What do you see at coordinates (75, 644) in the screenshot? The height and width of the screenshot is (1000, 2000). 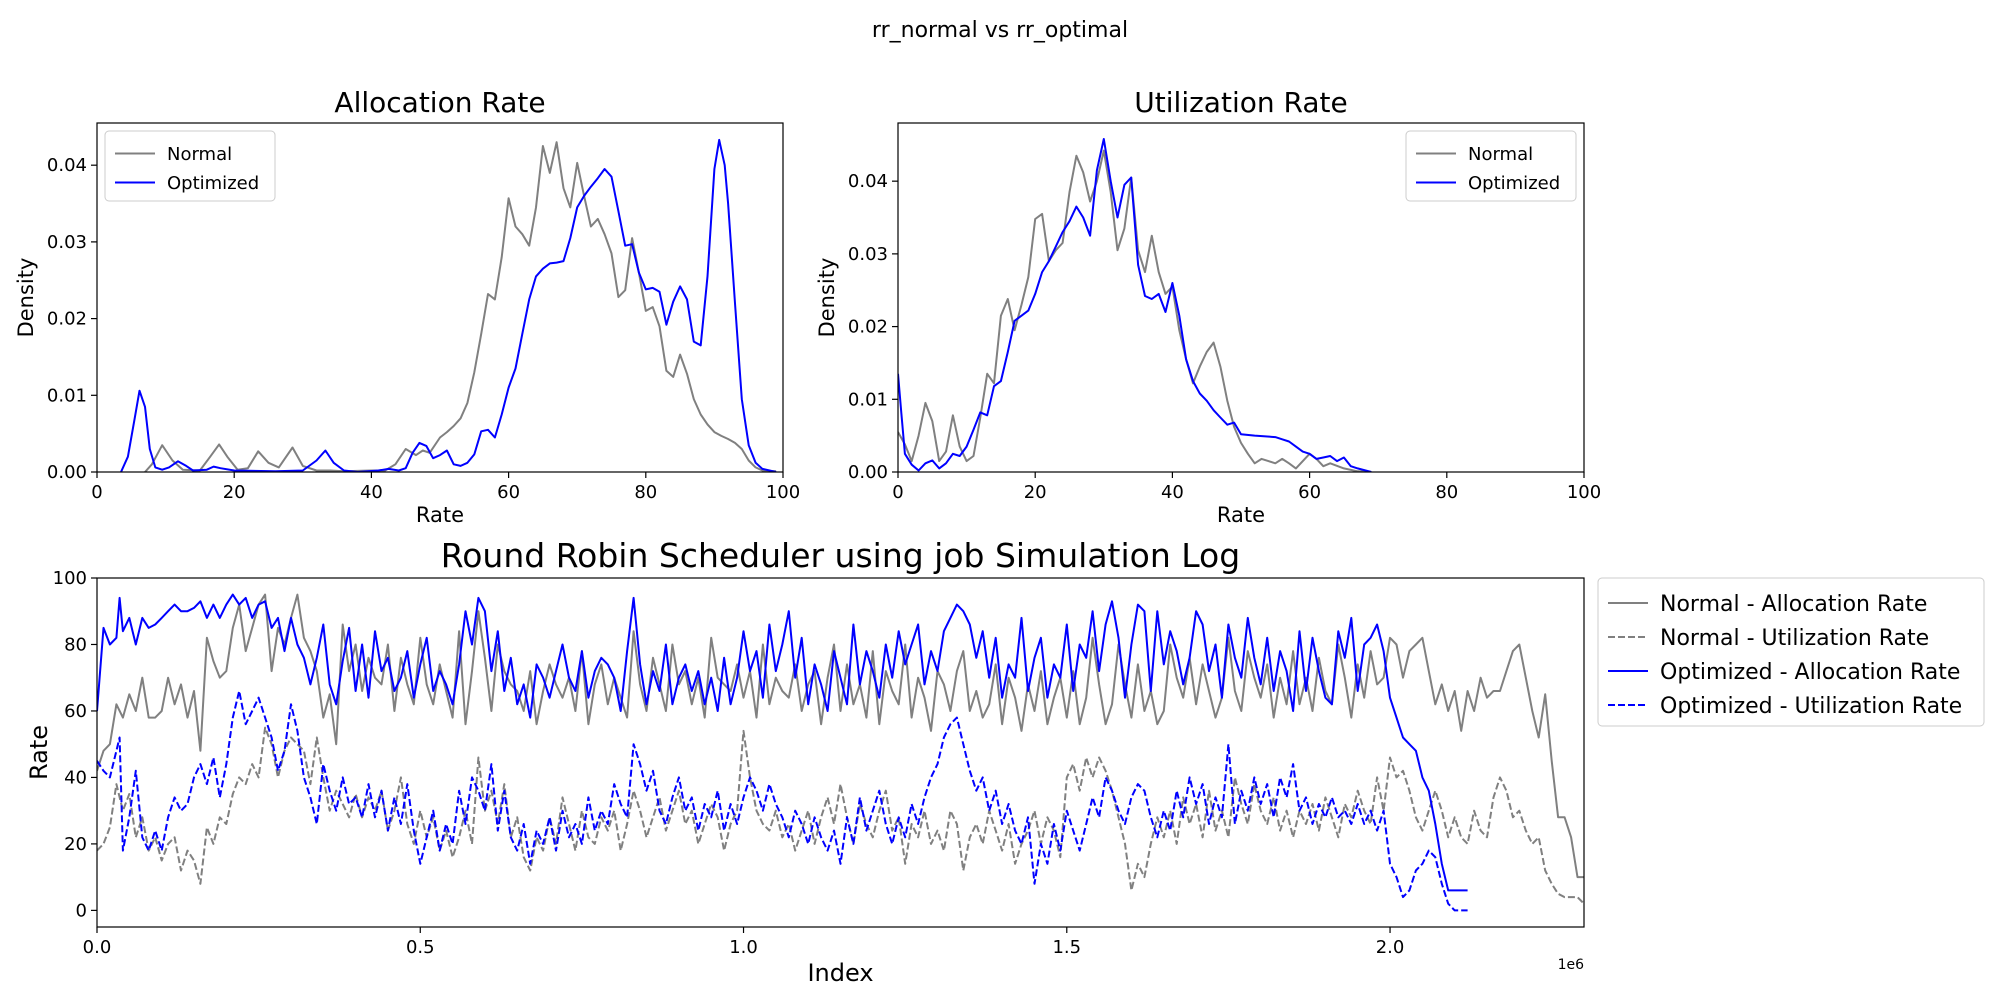 I see `y-tick-label: 80` at bounding box center [75, 644].